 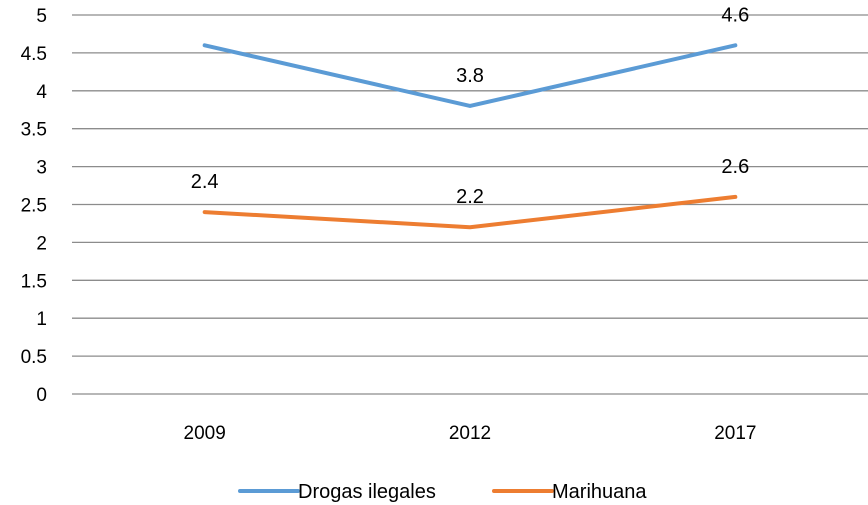 I want to click on y-tick-label: 1.5, so click(x=34, y=281).